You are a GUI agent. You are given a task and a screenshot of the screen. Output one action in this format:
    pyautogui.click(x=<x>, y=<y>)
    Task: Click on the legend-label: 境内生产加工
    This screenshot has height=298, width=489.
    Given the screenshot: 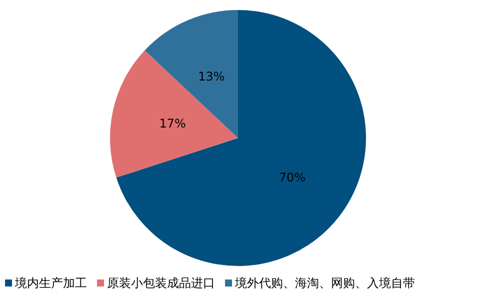 What is the action you would take?
    pyautogui.click(x=50, y=283)
    